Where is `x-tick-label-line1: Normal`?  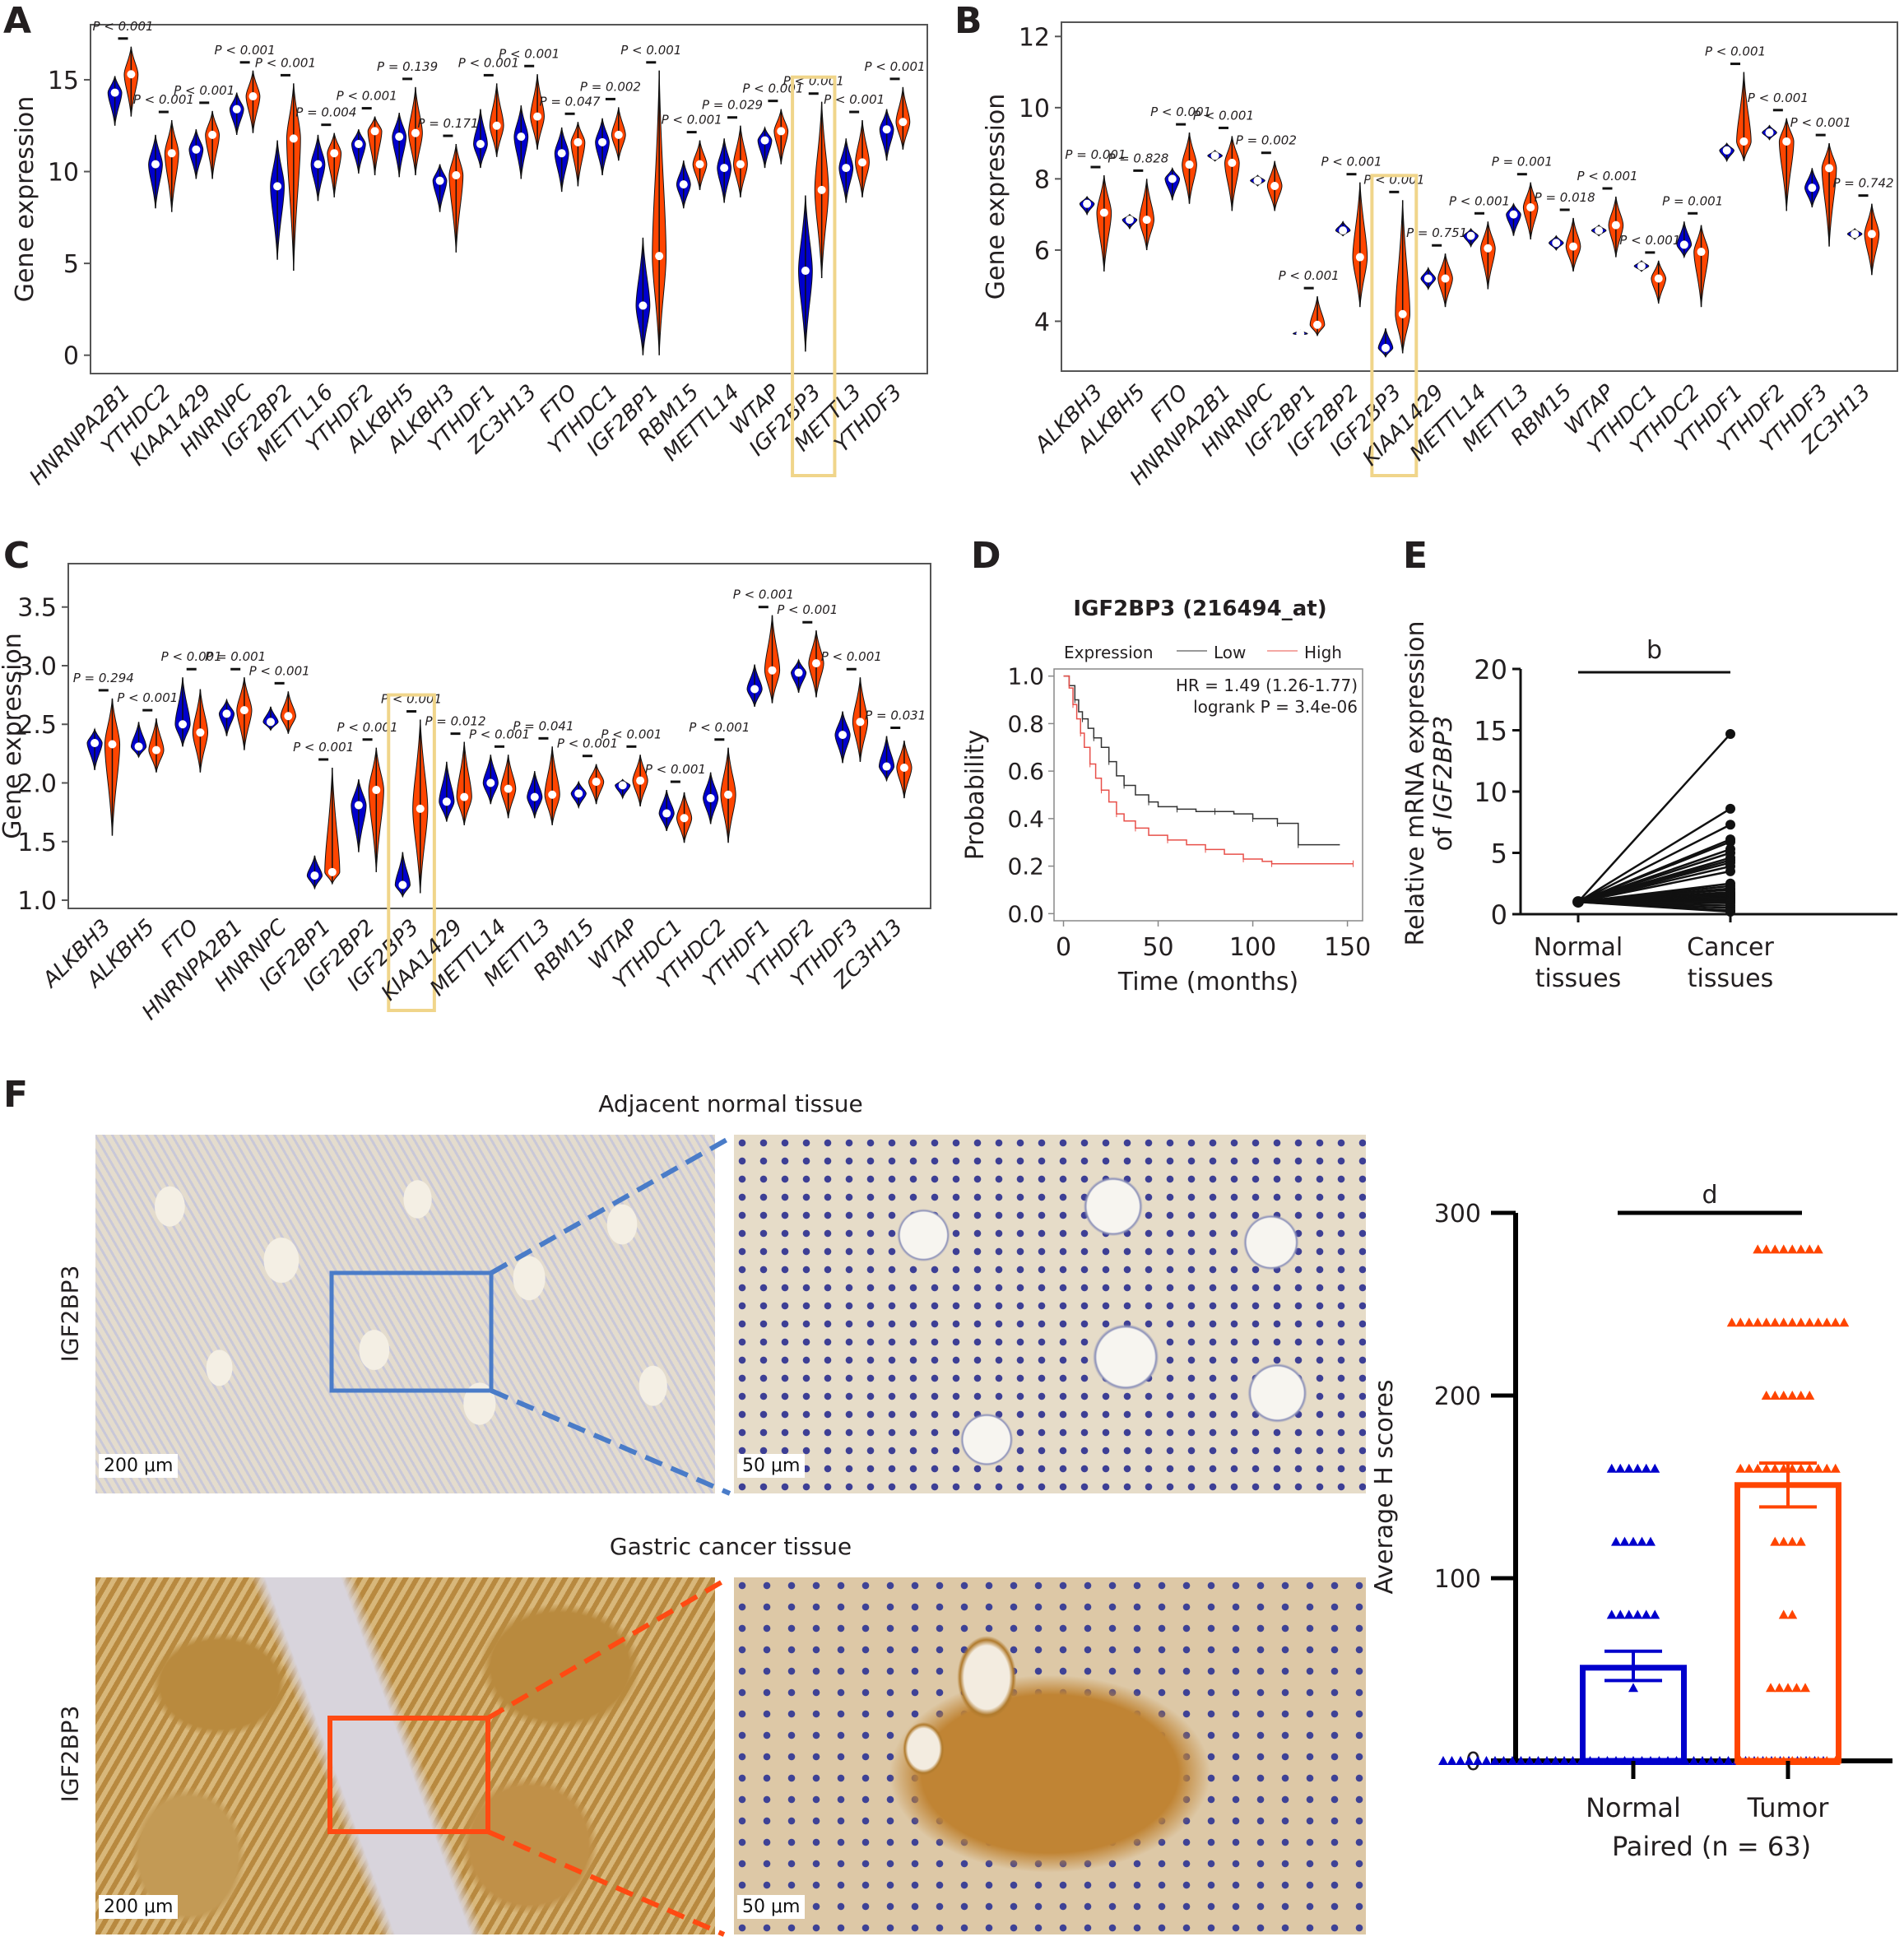
x-tick-label-line1: Normal is located at coordinates (1578, 947).